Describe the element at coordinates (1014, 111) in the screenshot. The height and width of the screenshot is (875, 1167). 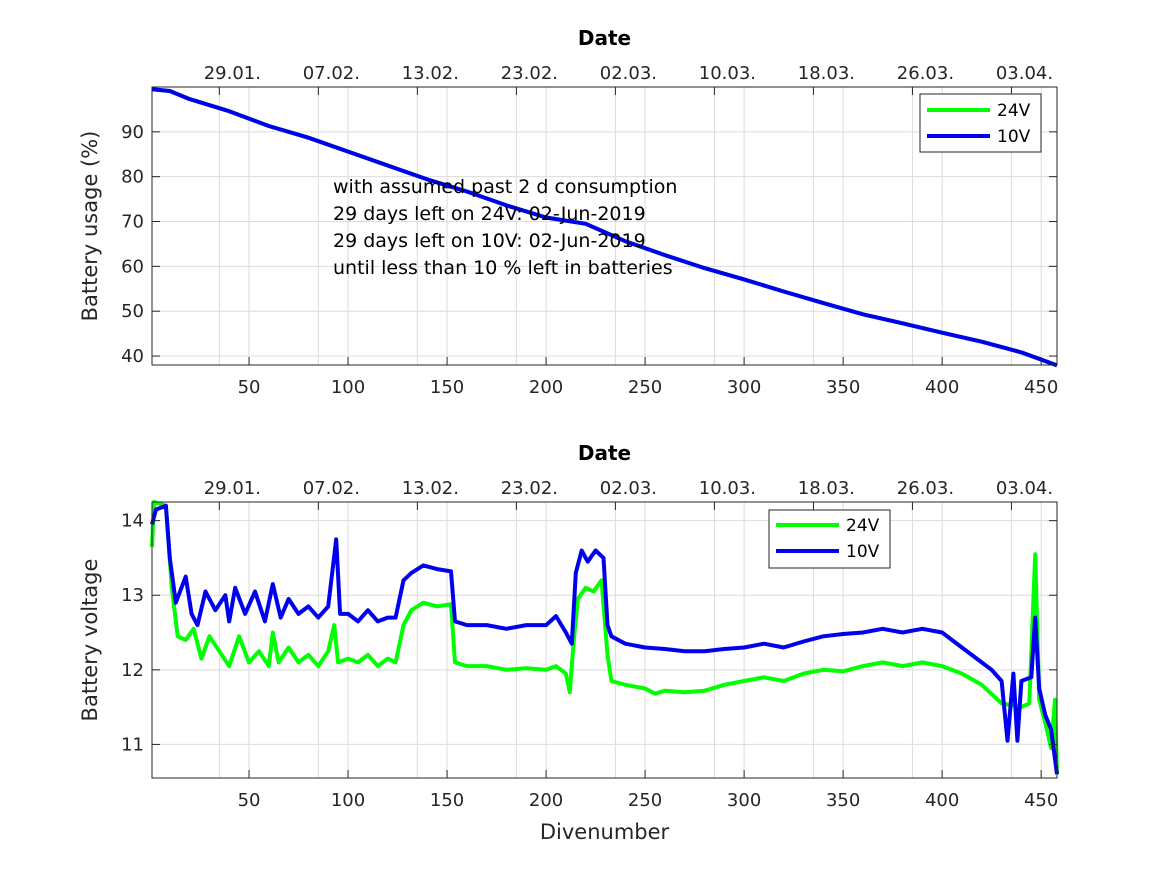
I see `usage-legend-label-24v: 24V` at that location.